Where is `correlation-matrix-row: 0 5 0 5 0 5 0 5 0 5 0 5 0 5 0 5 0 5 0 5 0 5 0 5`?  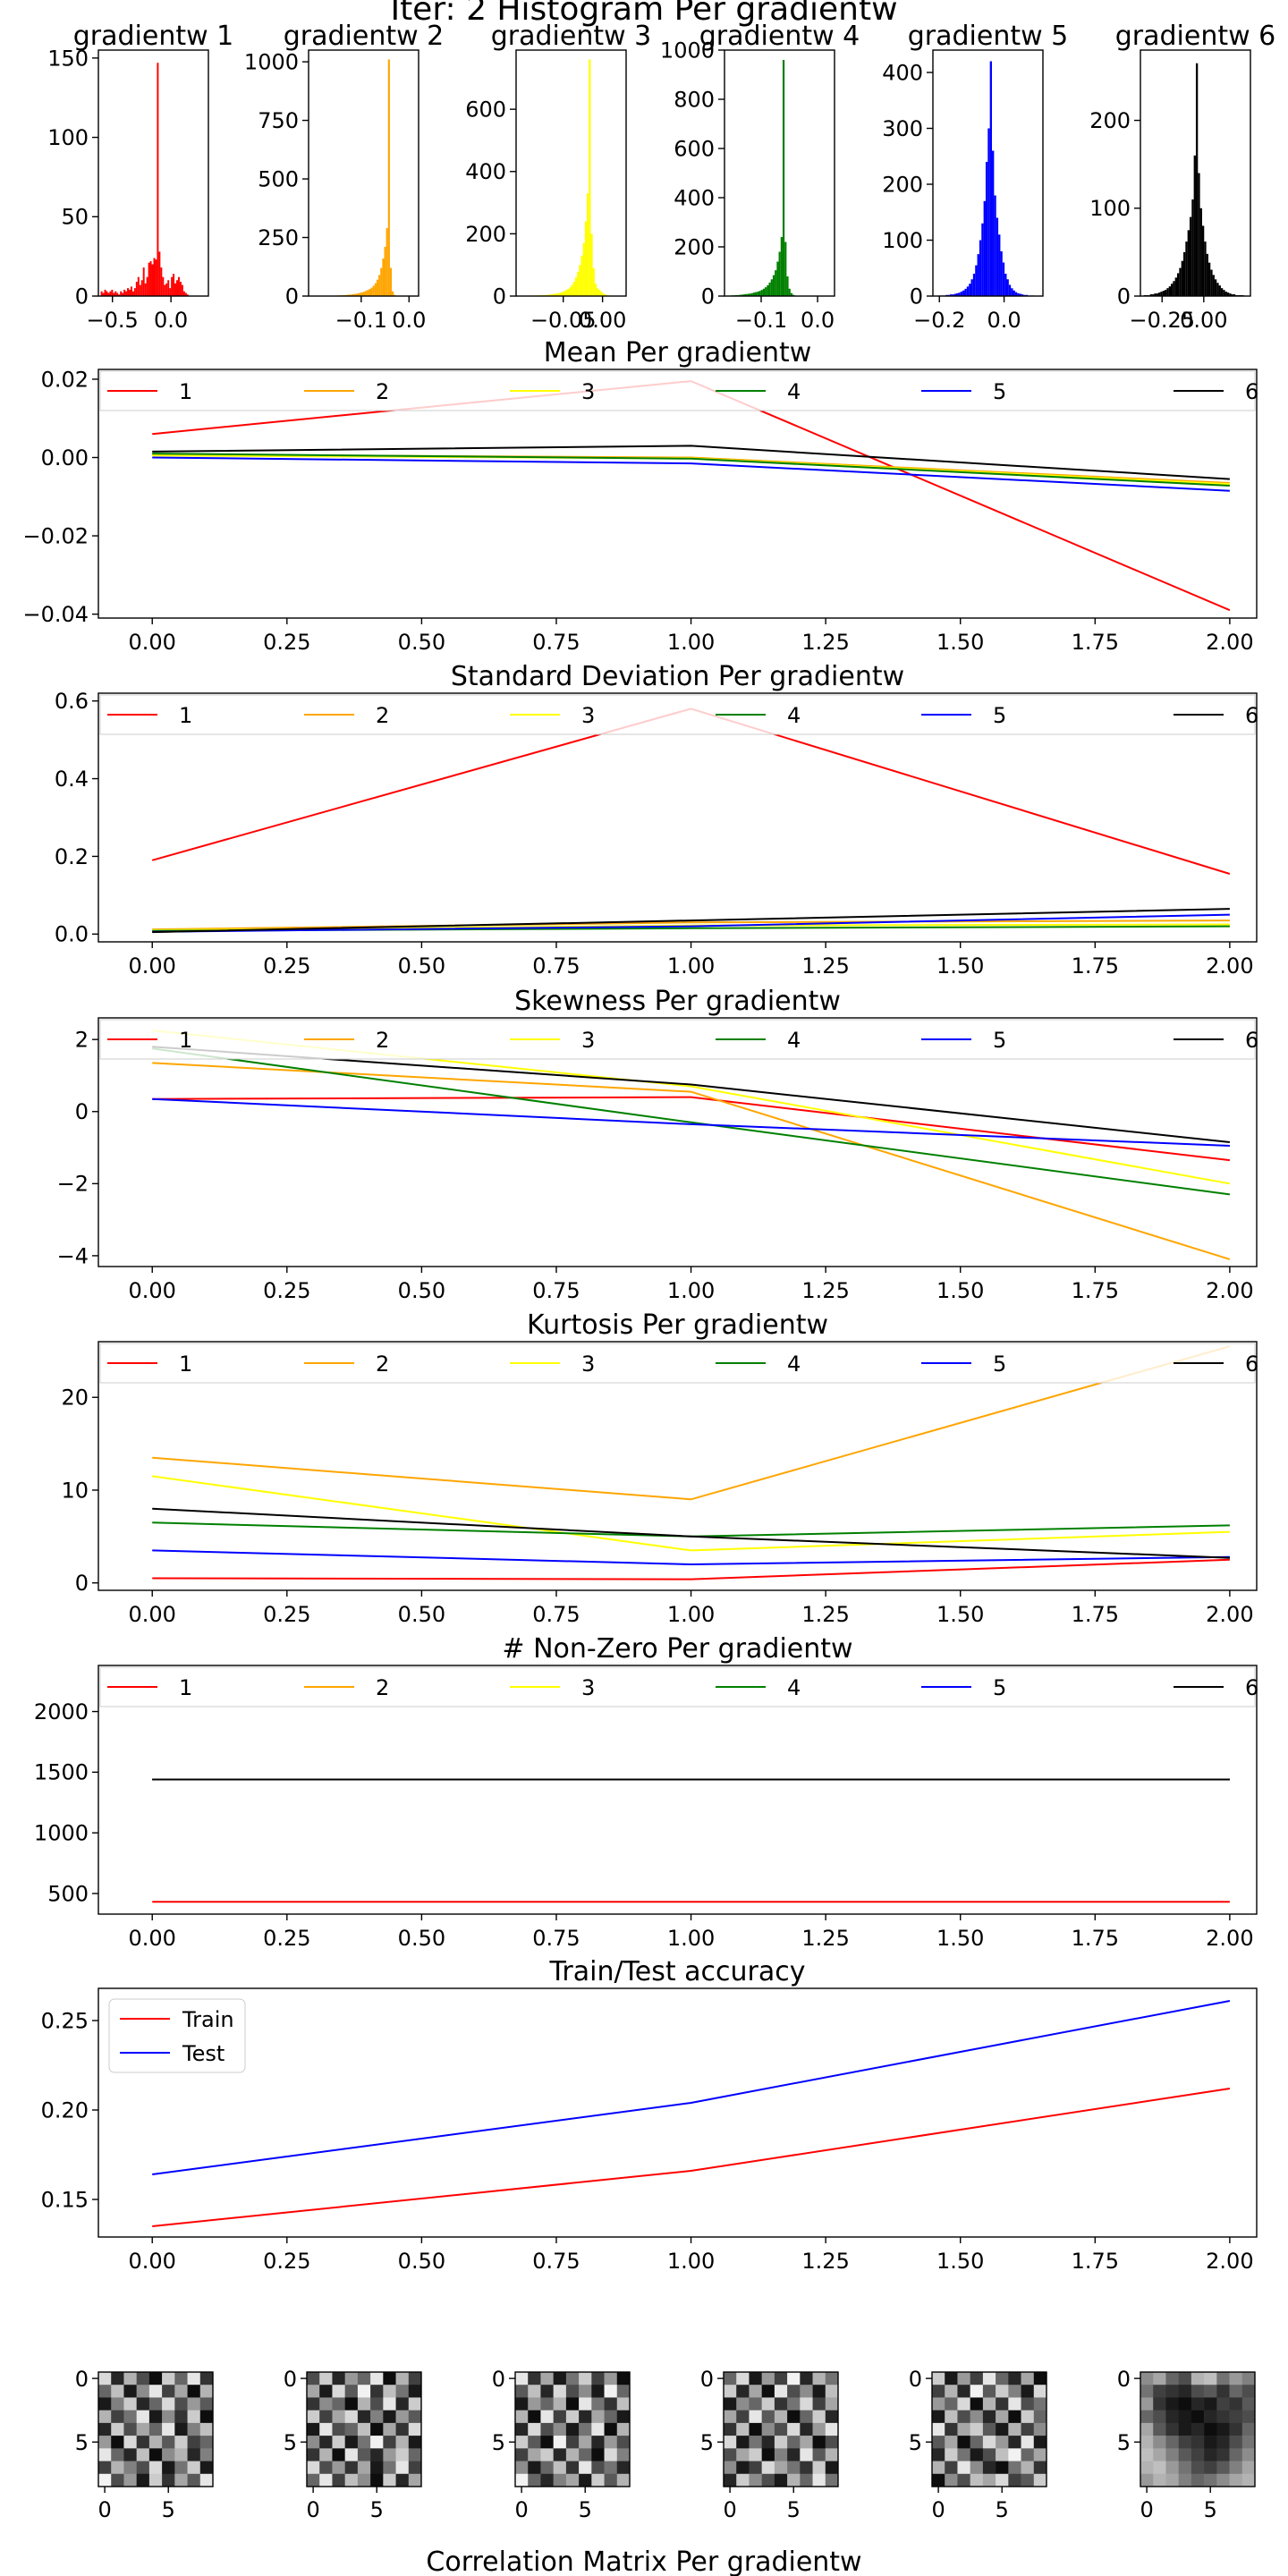 correlation-matrix-row: 0 5 0 5 0 5 0 5 0 5 0 5 0 5 0 5 0 5 0 5 0 5 0 5 is located at coordinates (665, 2444).